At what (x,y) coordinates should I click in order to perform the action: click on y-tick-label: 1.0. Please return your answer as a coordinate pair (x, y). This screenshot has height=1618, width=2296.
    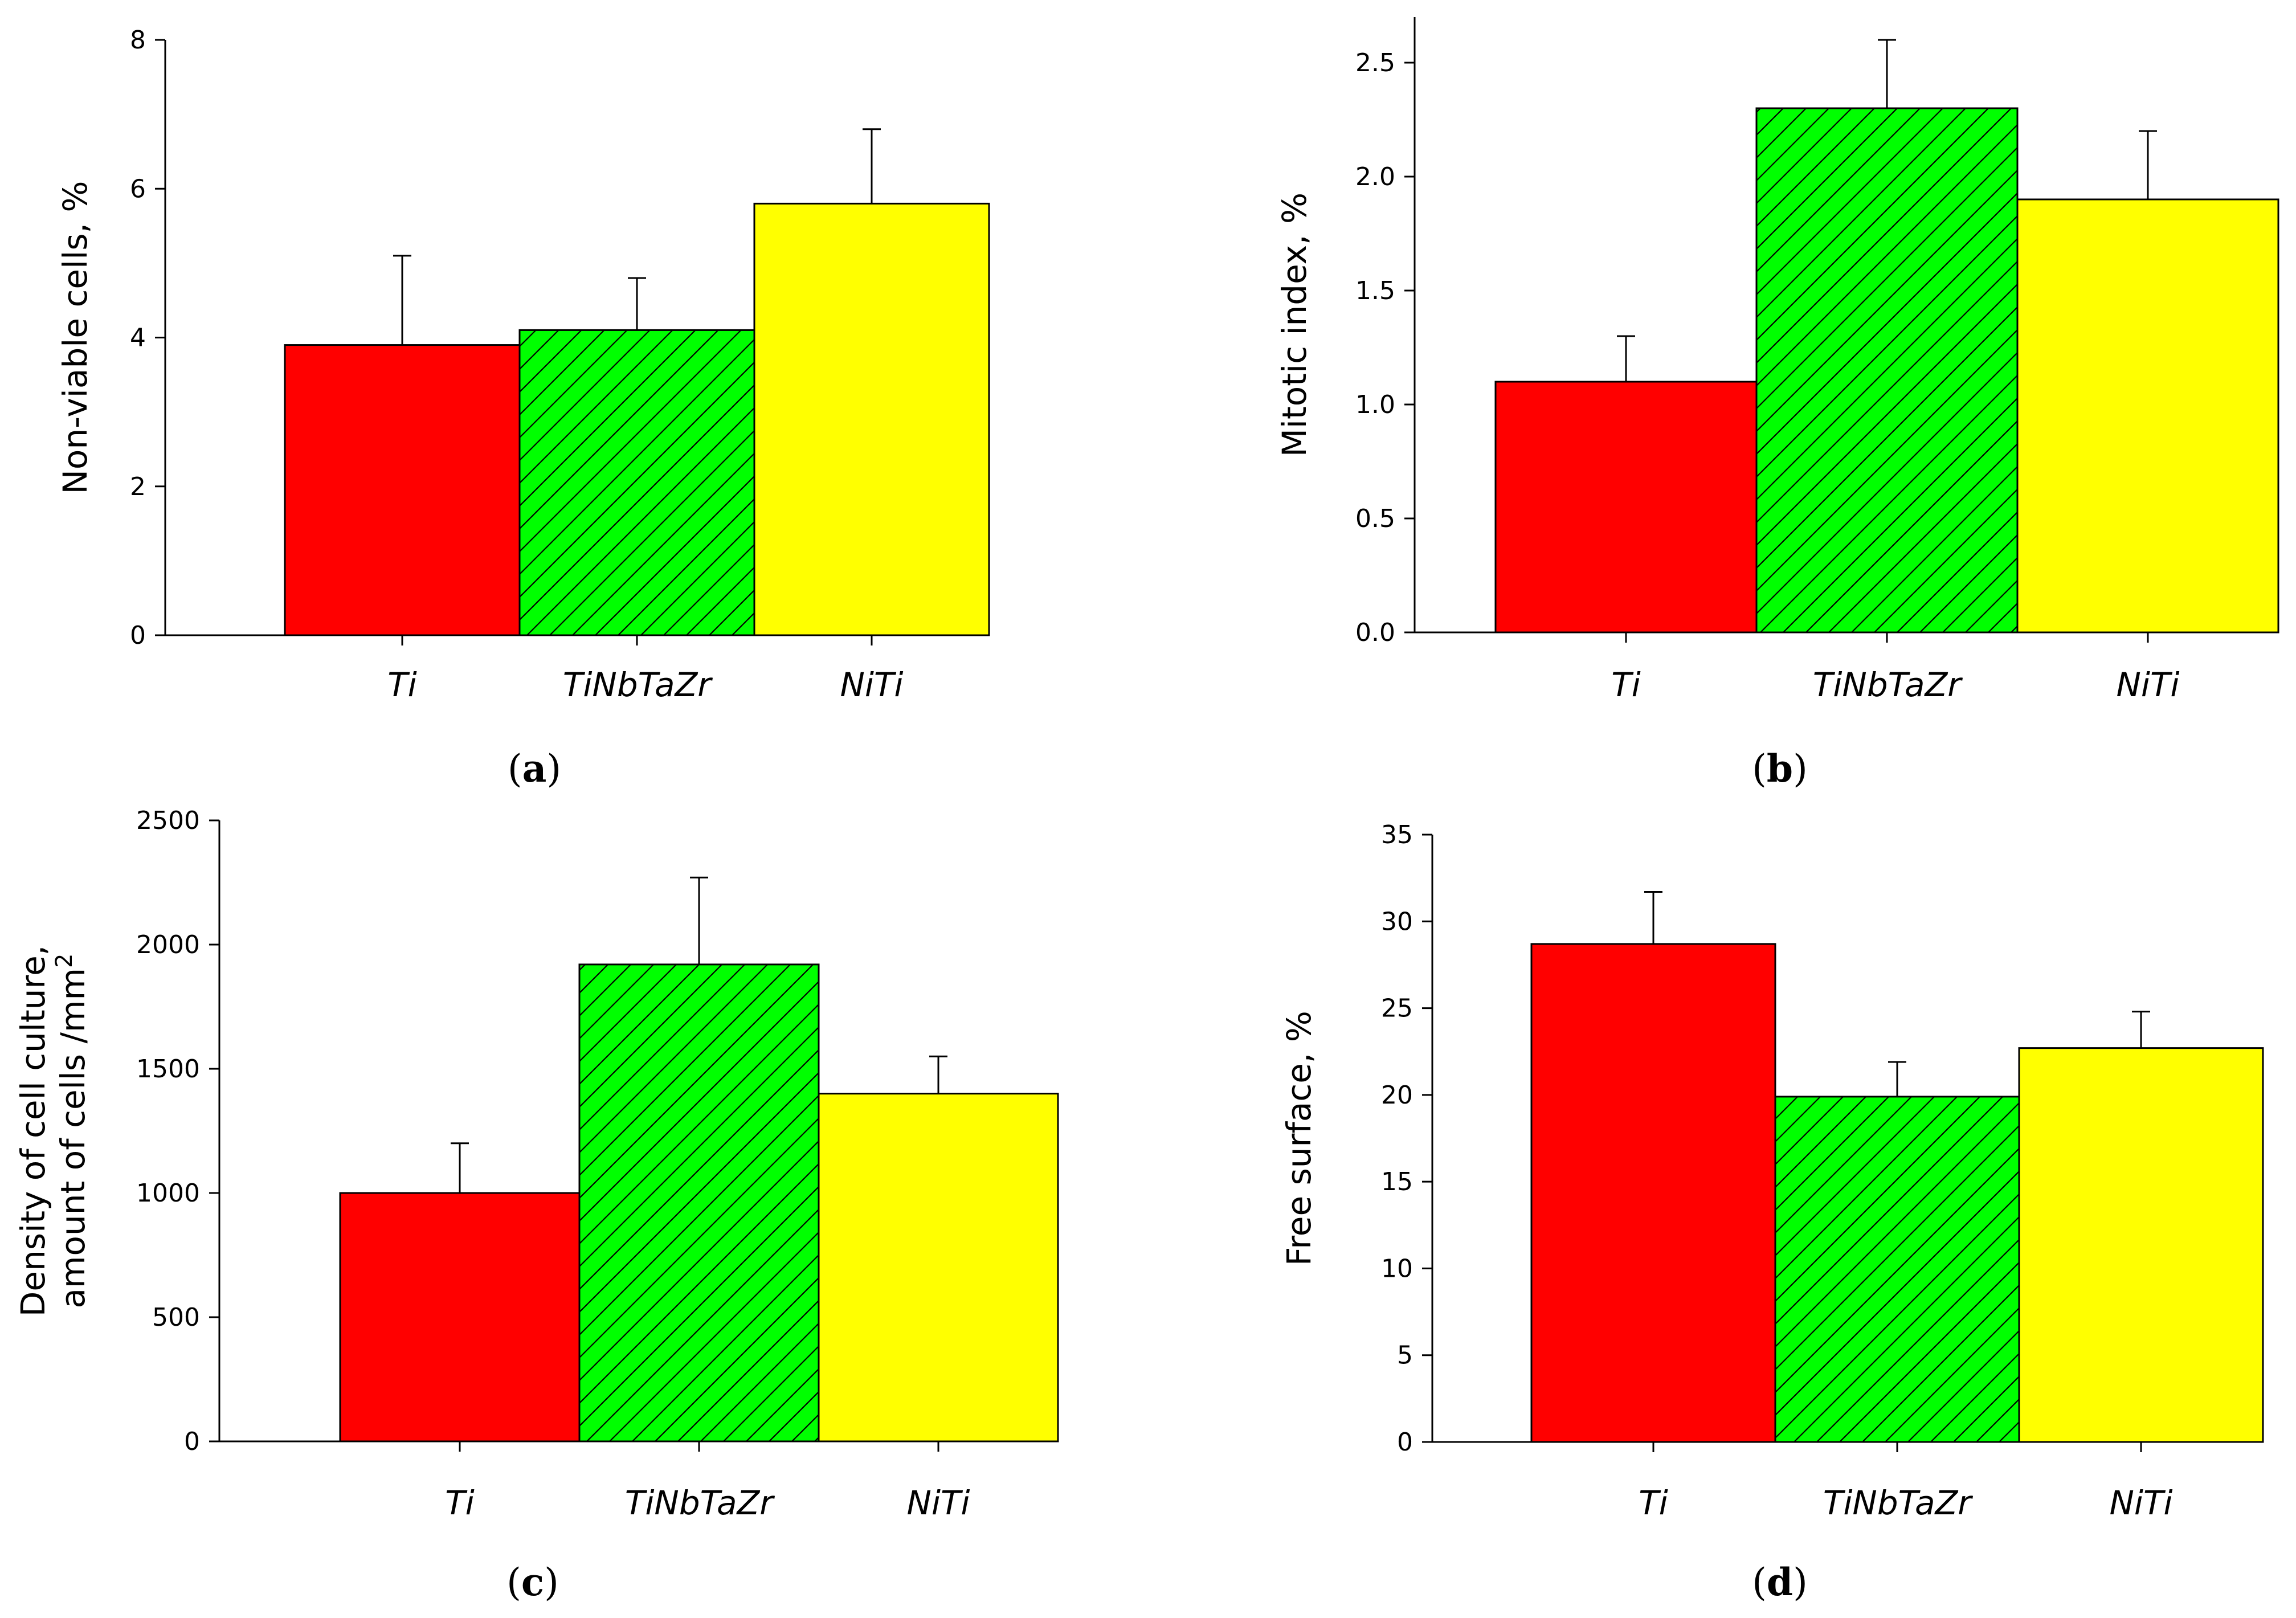
    Looking at the image, I should click on (1375, 404).